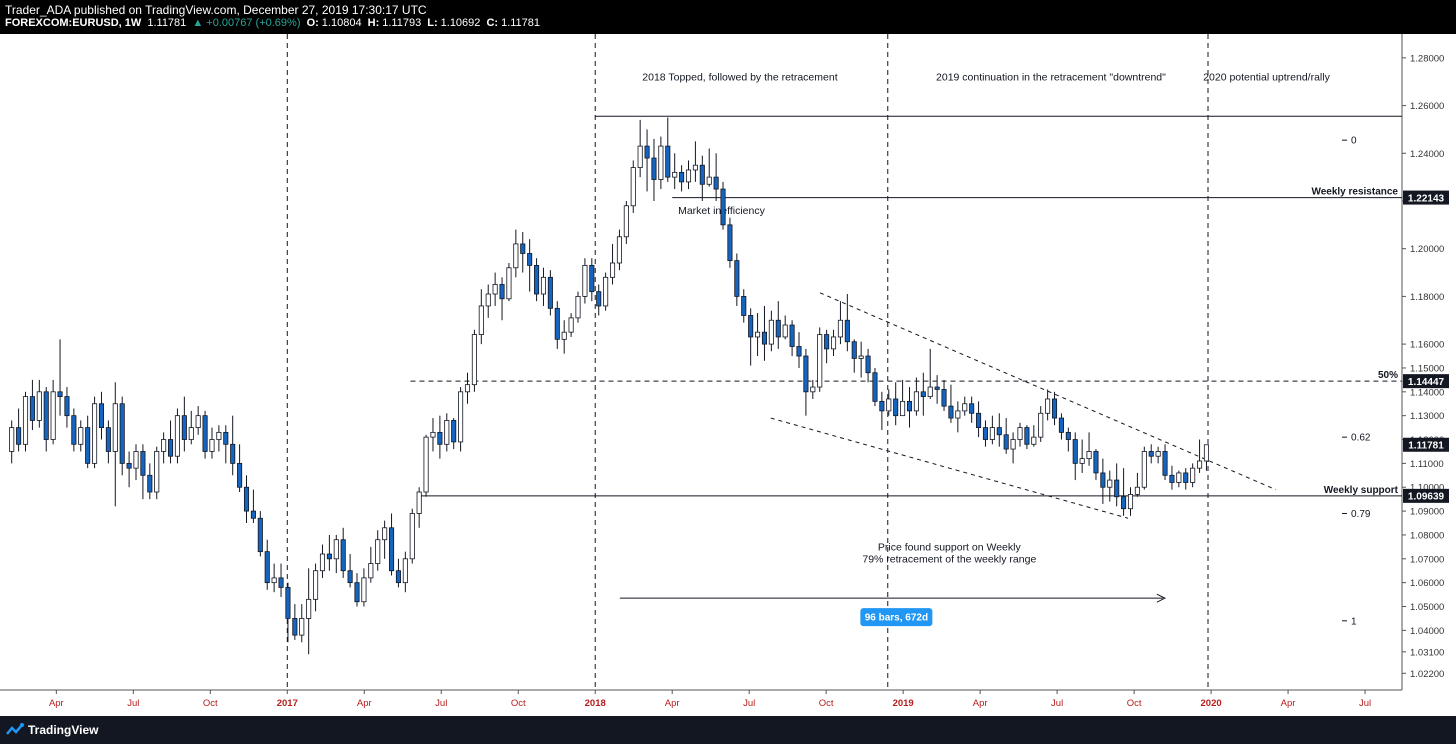 This screenshot has width=1456, height=744. Describe the element at coordinates (1161, 598) in the screenshot. I see `measure-arrowhead` at that location.